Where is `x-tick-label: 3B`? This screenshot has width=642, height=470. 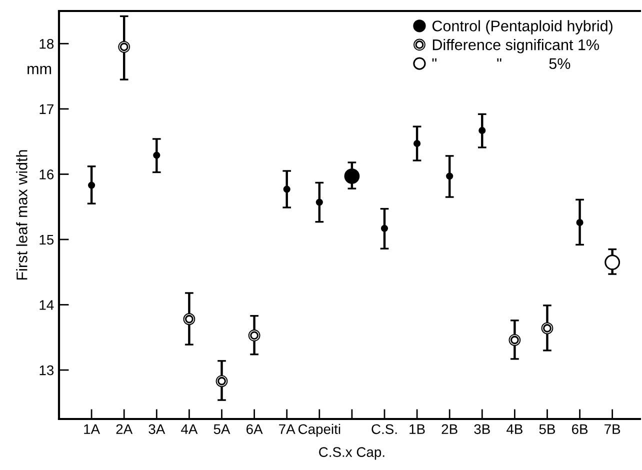
x-tick-label: 3B is located at coordinates (482, 429).